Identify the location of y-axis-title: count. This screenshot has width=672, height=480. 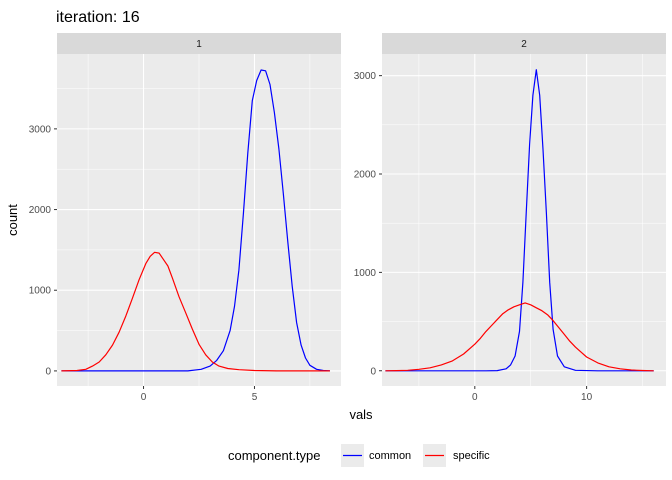
(12, 220).